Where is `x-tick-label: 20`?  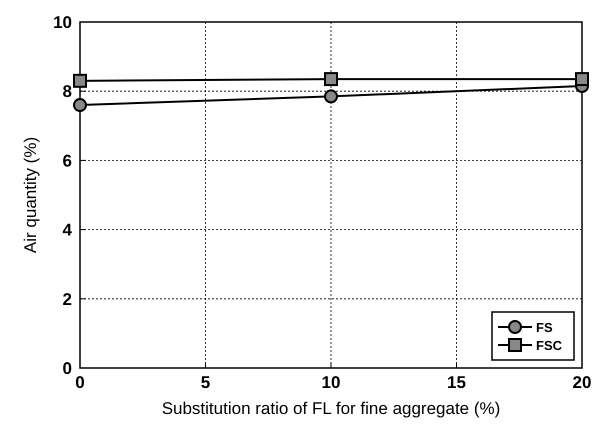
x-tick-label: 20 is located at coordinates (582, 382).